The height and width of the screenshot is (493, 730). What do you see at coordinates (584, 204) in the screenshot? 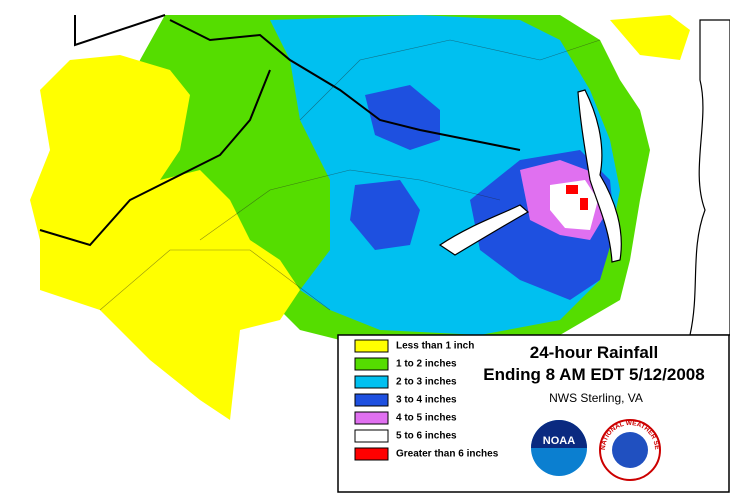
I see `area-gt6b` at bounding box center [584, 204].